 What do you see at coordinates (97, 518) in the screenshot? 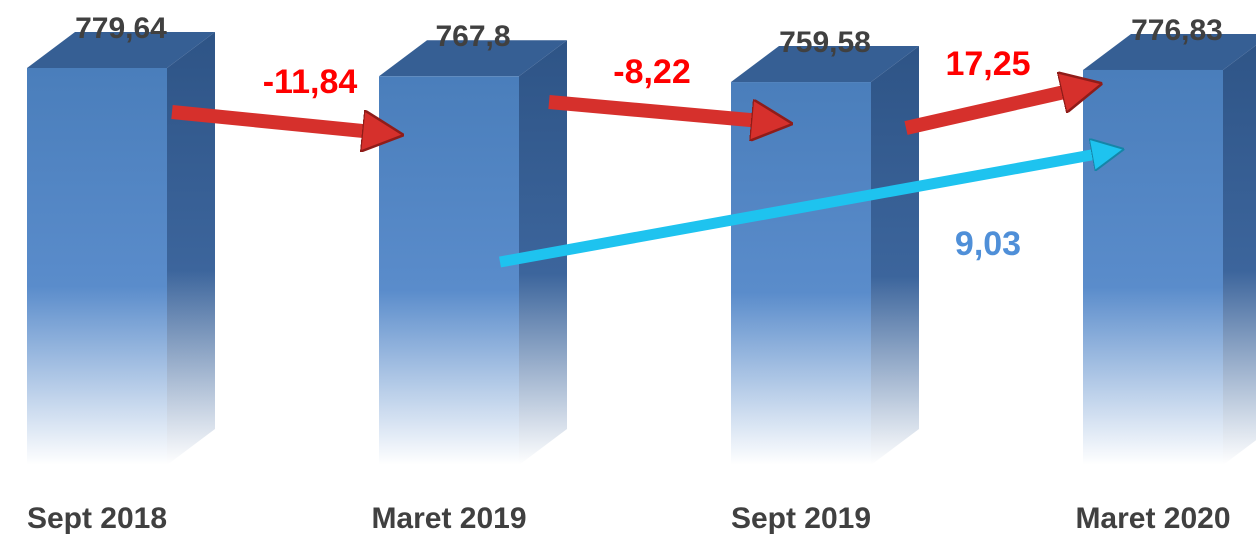
I see `x-tick-label: Sept 2018` at bounding box center [97, 518].